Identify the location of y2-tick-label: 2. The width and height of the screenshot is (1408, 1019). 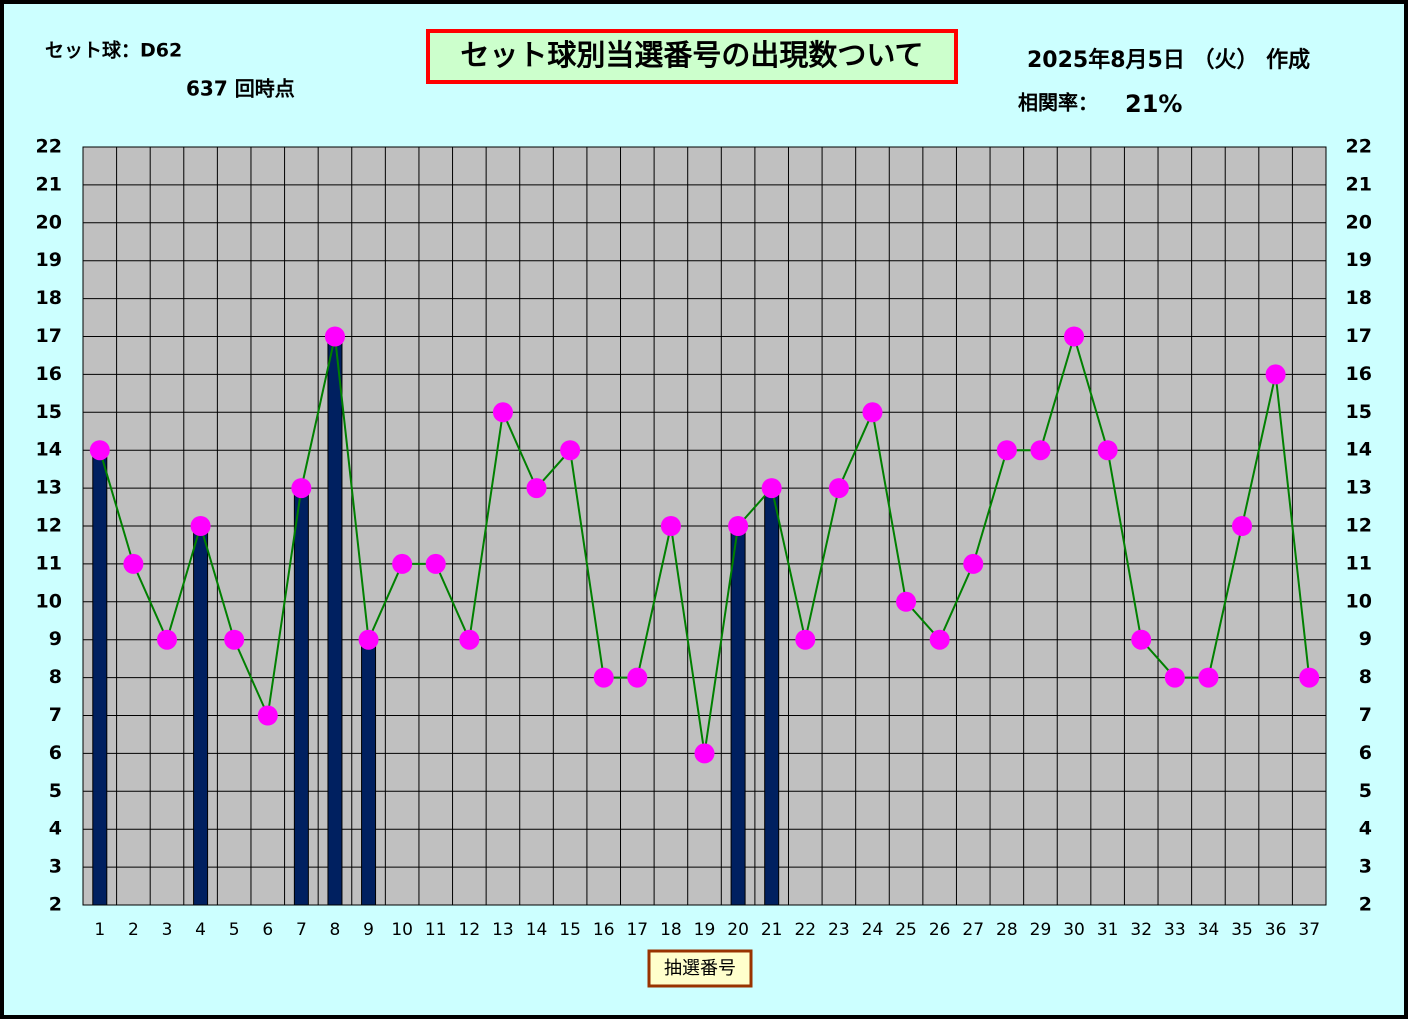
(1365, 905).